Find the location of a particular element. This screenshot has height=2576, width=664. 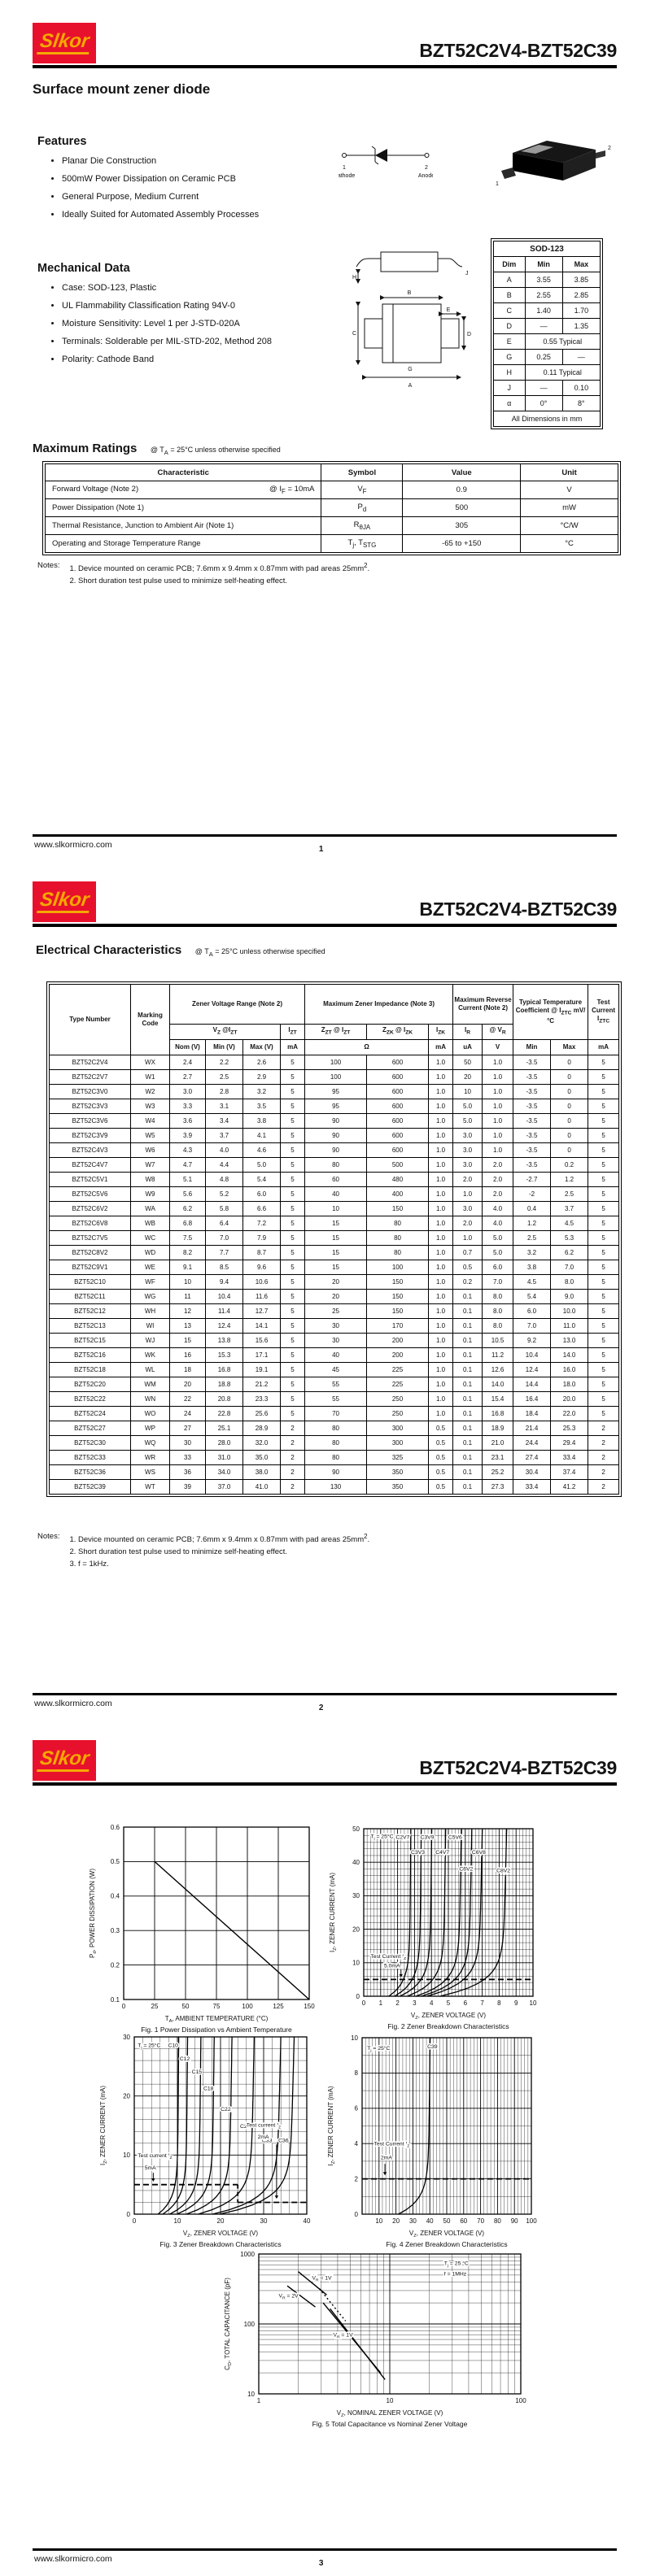

plot-border is located at coordinates (446, 2126).